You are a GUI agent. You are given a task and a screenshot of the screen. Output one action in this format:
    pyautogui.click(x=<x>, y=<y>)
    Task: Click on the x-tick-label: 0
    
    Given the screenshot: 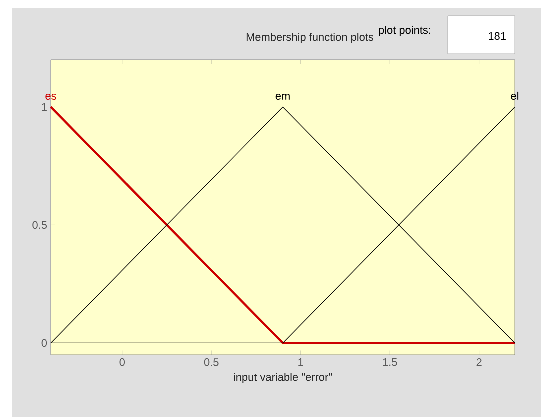 What is the action you would take?
    pyautogui.click(x=122, y=362)
    